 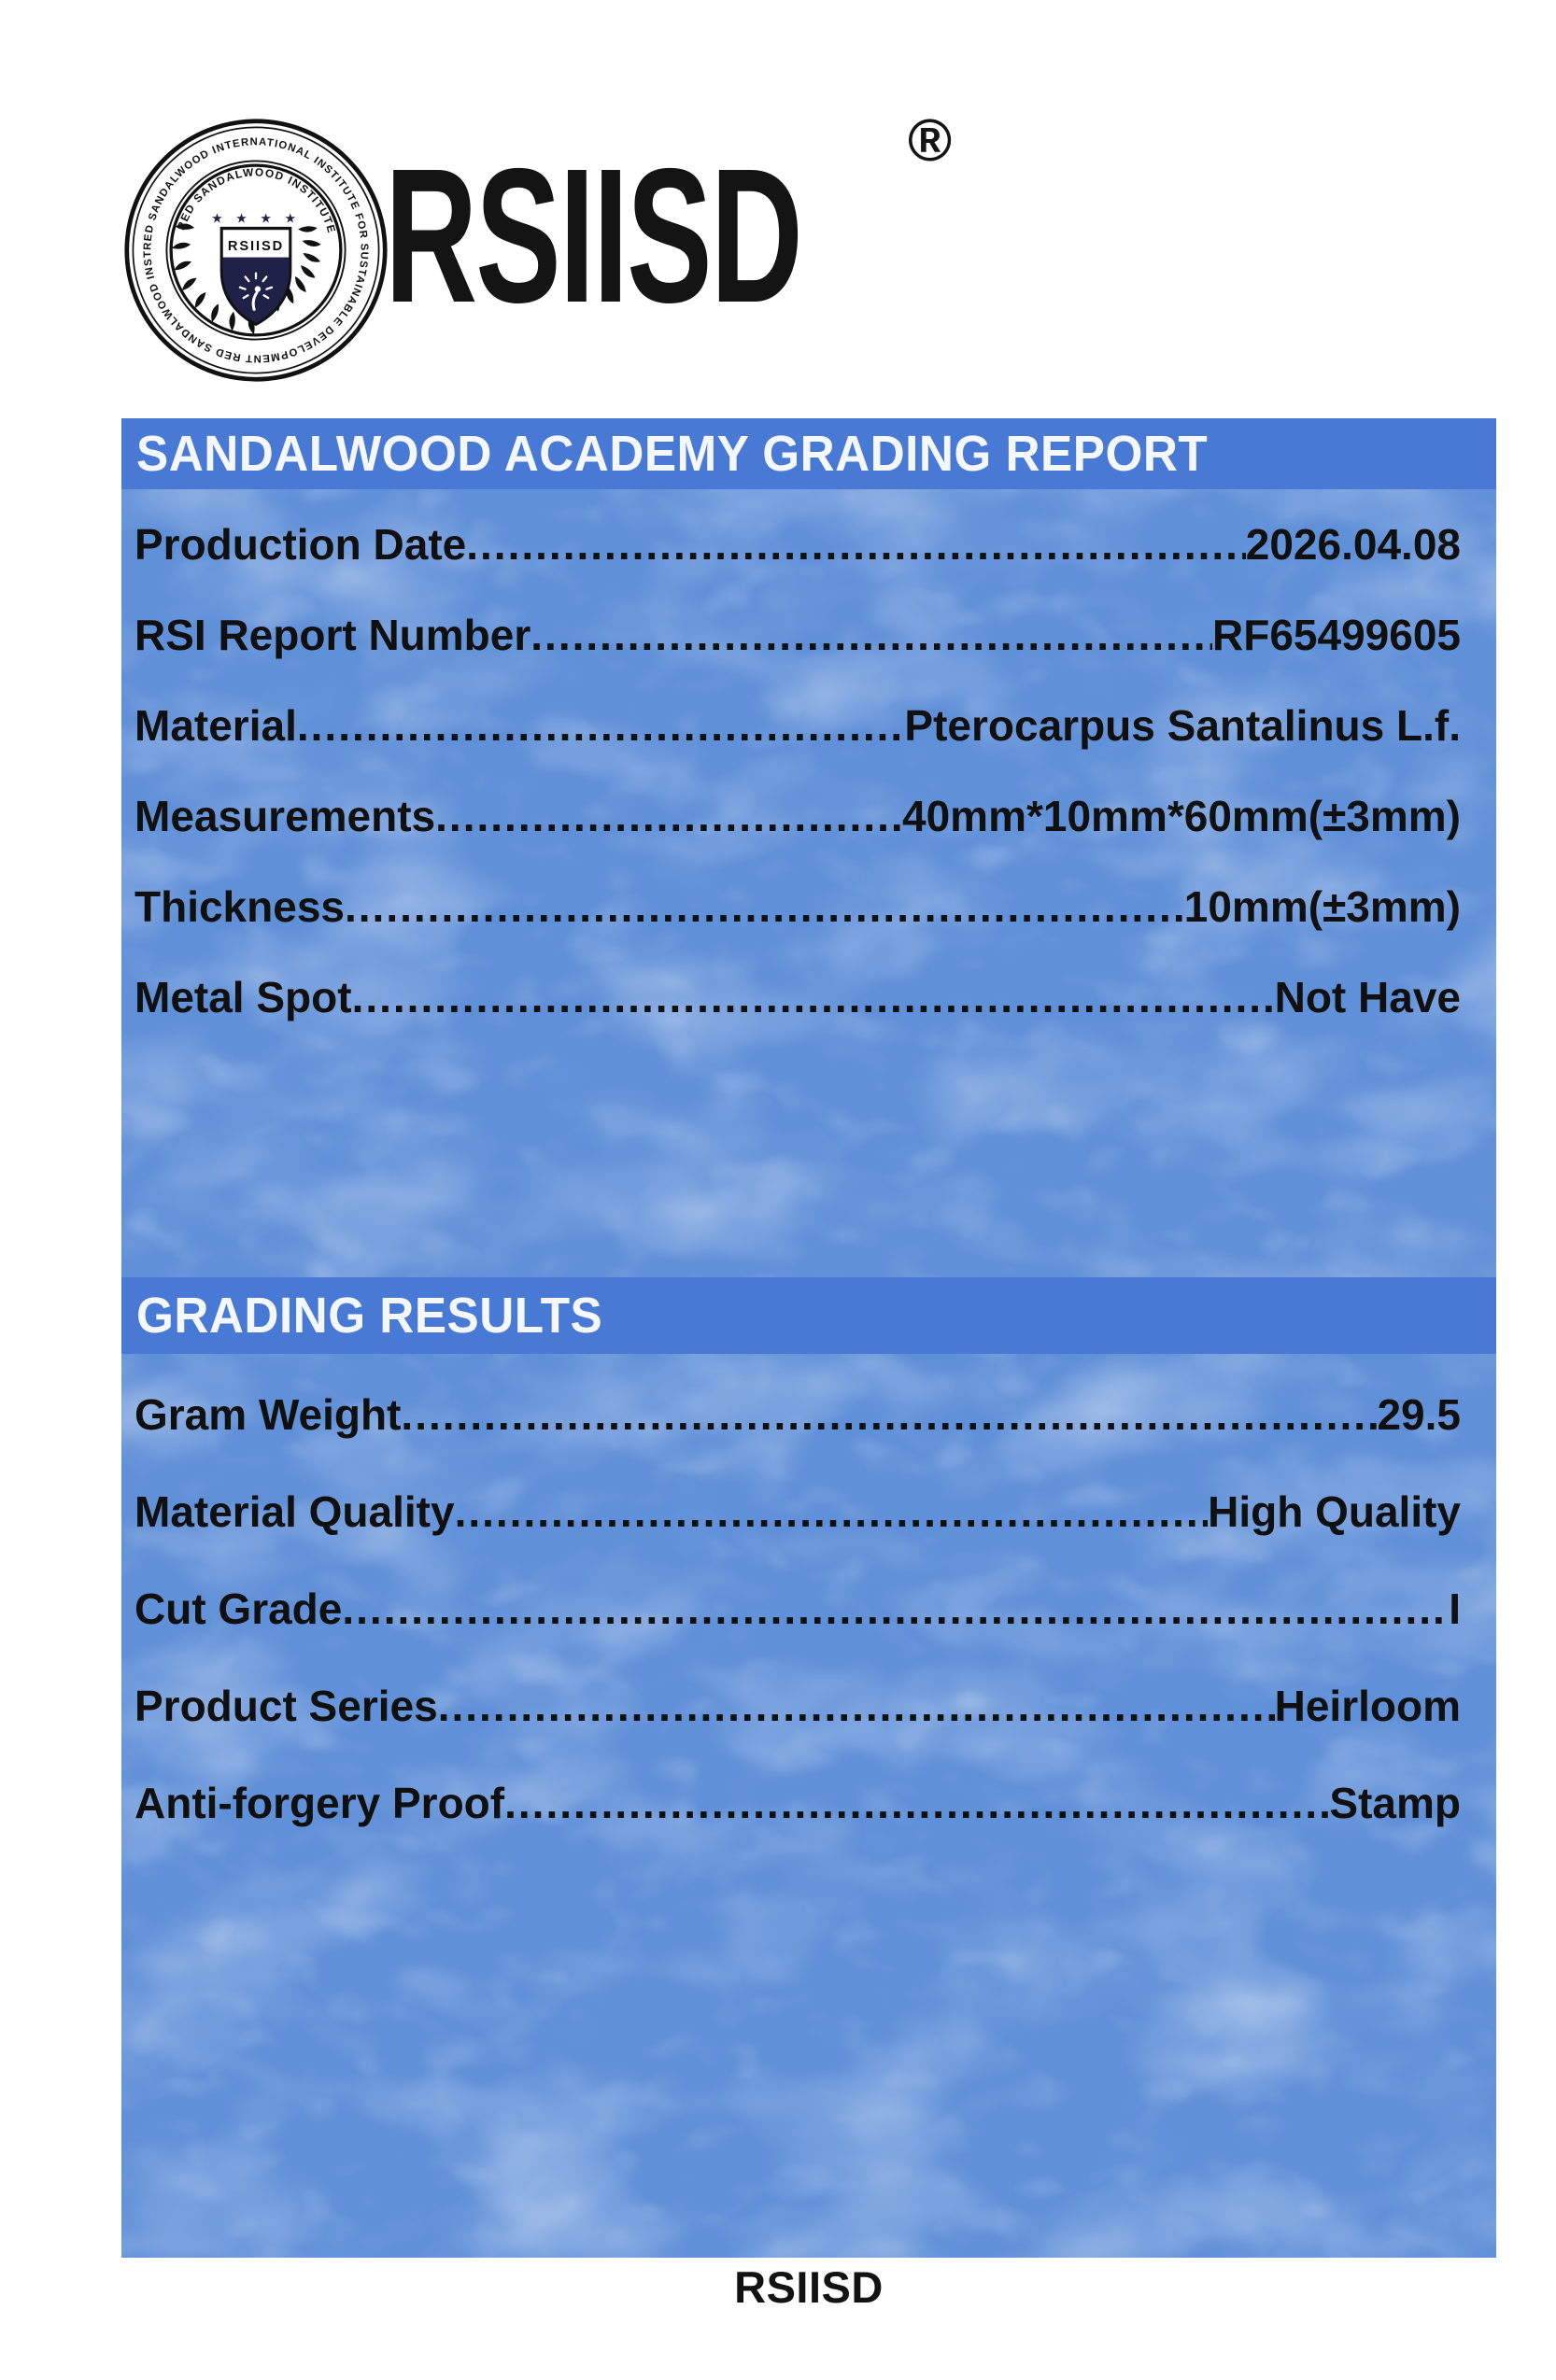 What do you see at coordinates (300, 544) in the screenshot?
I see `field-label: Production Date` at bounding box center [300, 544].